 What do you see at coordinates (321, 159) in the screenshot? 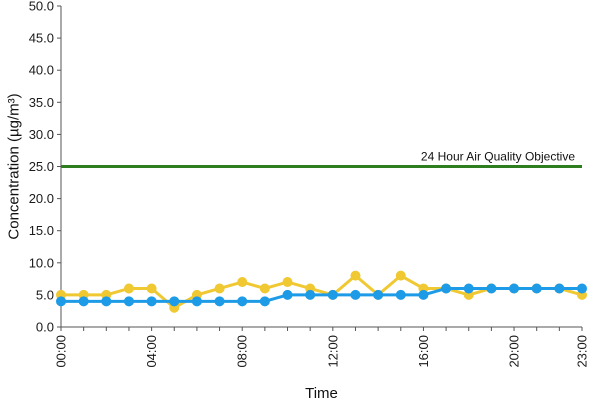
I see `reference-line-group: 24 Hour Air Quality Objective` at bounding box center [321, 159].